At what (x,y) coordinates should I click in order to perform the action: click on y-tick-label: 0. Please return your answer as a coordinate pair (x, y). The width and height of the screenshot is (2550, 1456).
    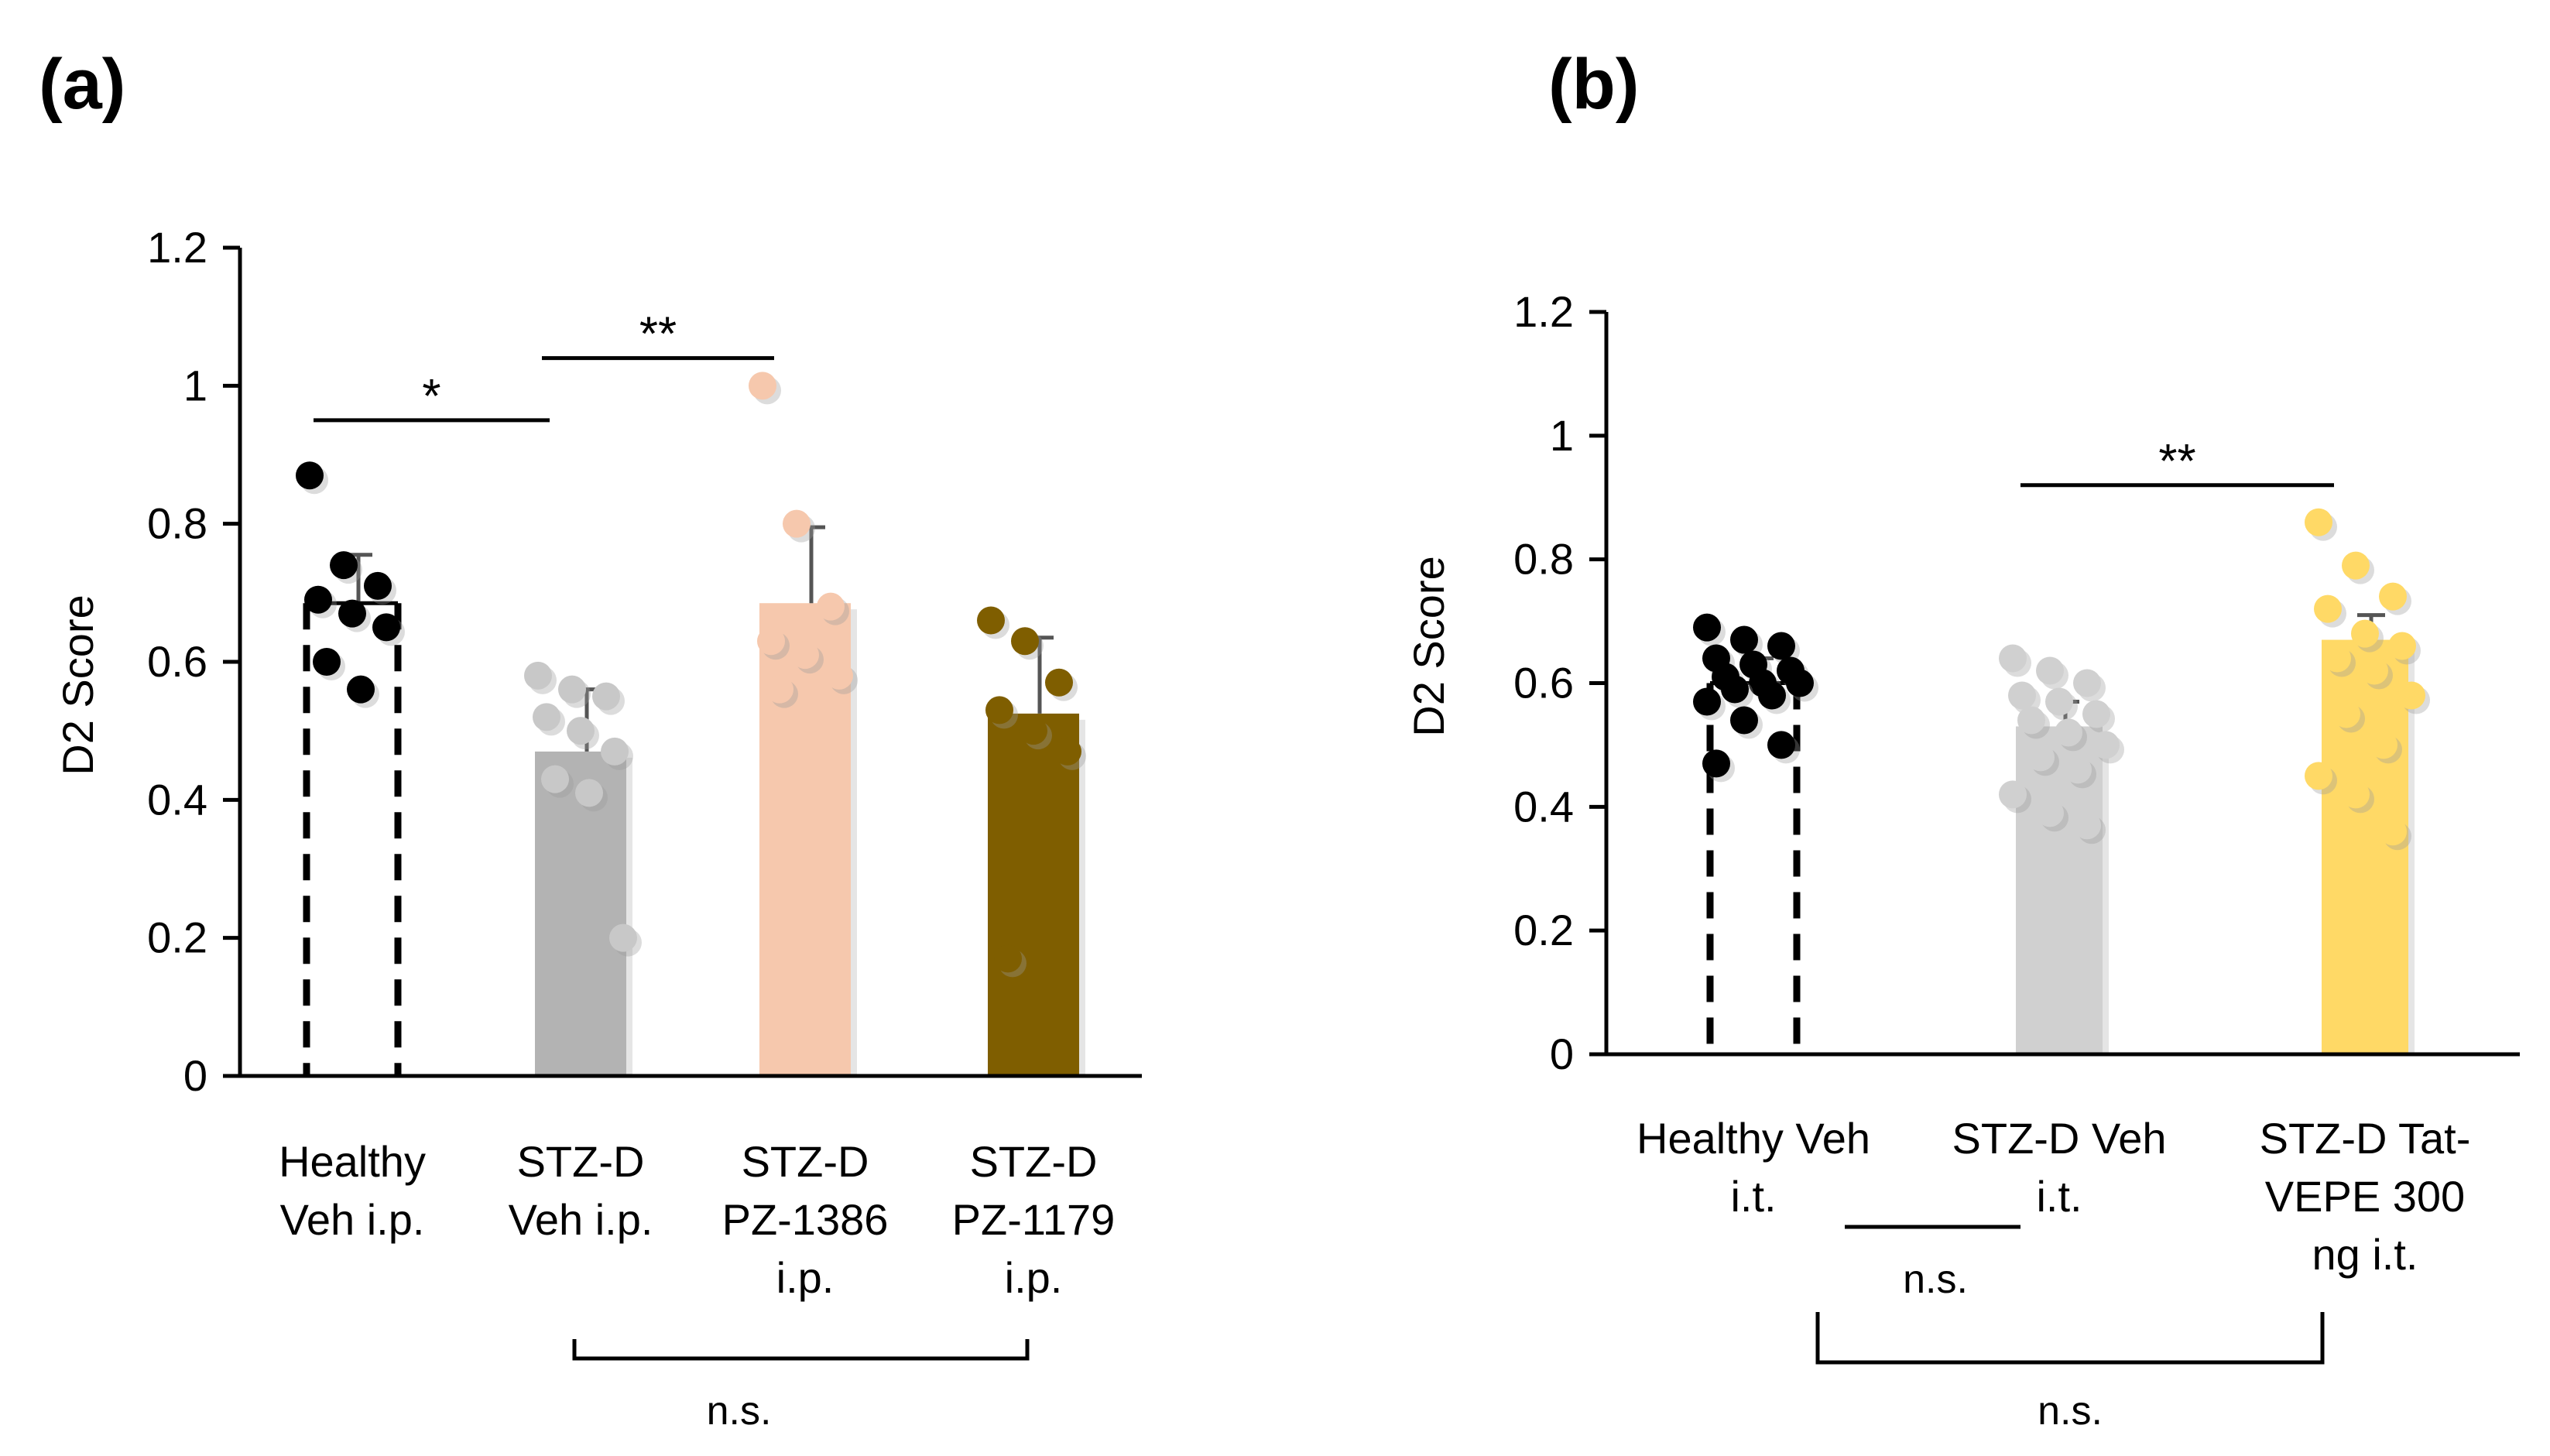
    Looking at the image, I should click on (1562, 1053).